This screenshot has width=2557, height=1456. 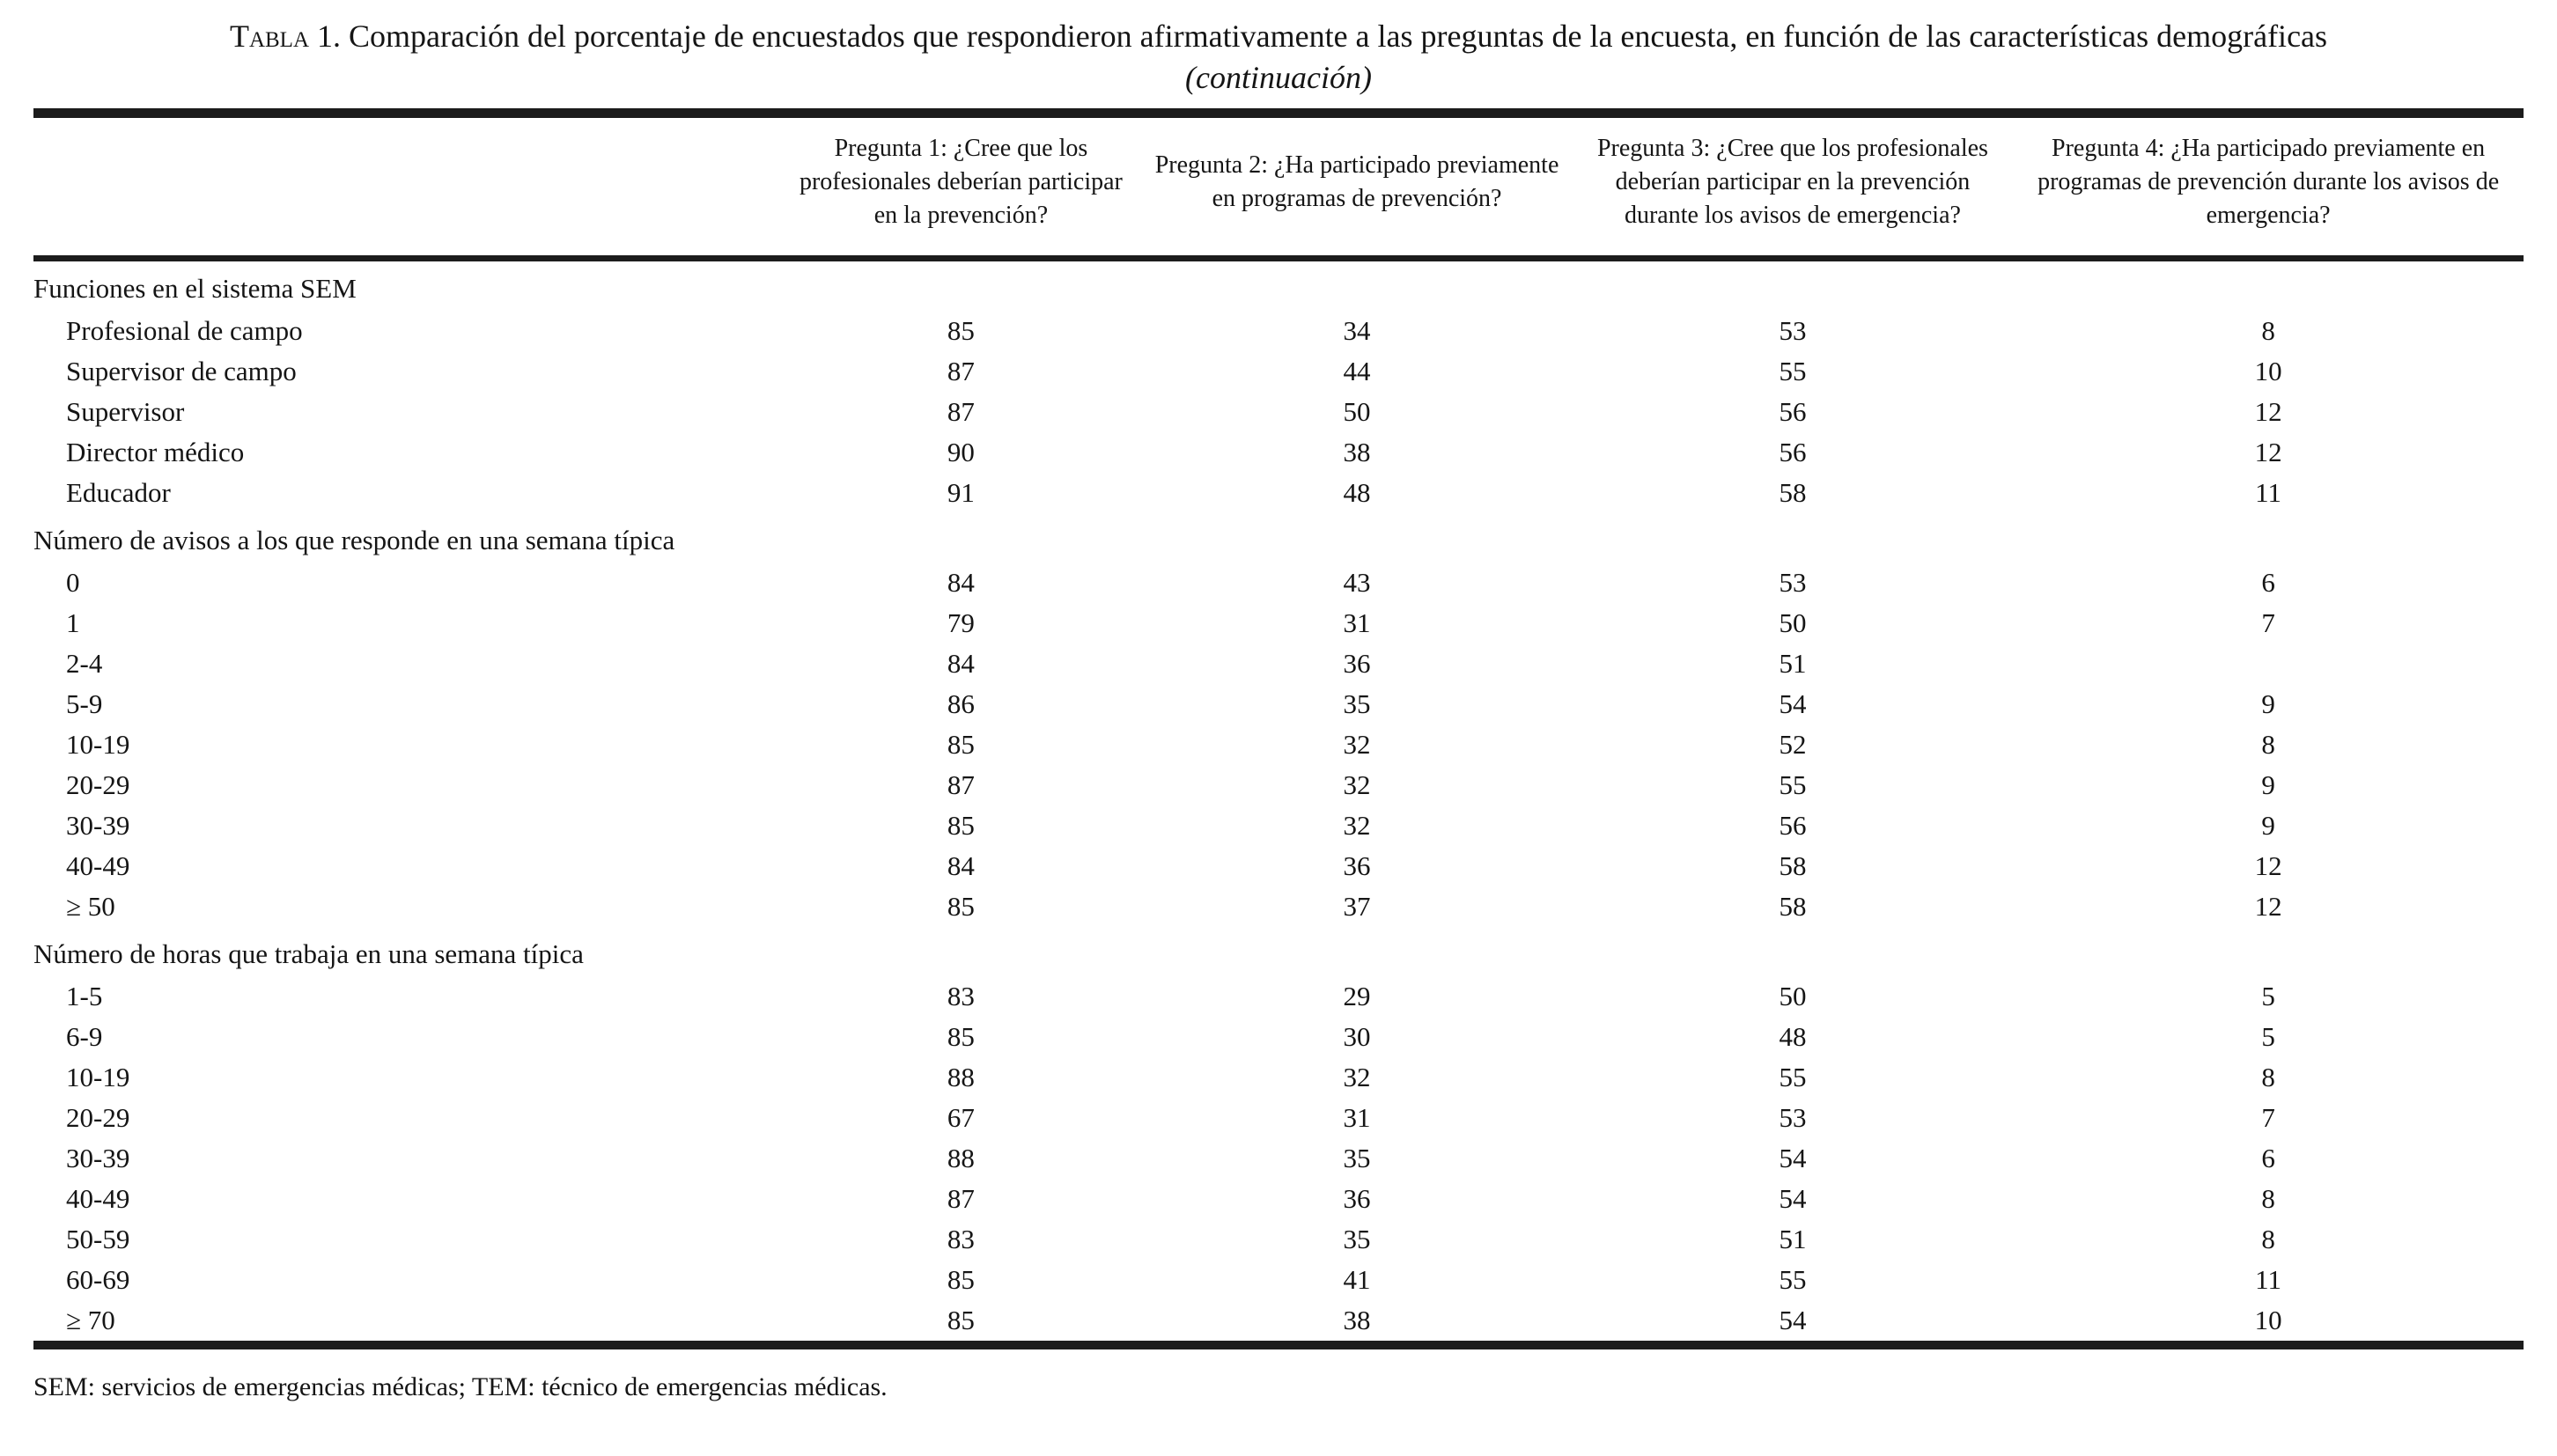 What do you see at coordinates (98, 1279) in the screenshot?
I see `row-label: 60-69` at bounding box center [98, 1279].